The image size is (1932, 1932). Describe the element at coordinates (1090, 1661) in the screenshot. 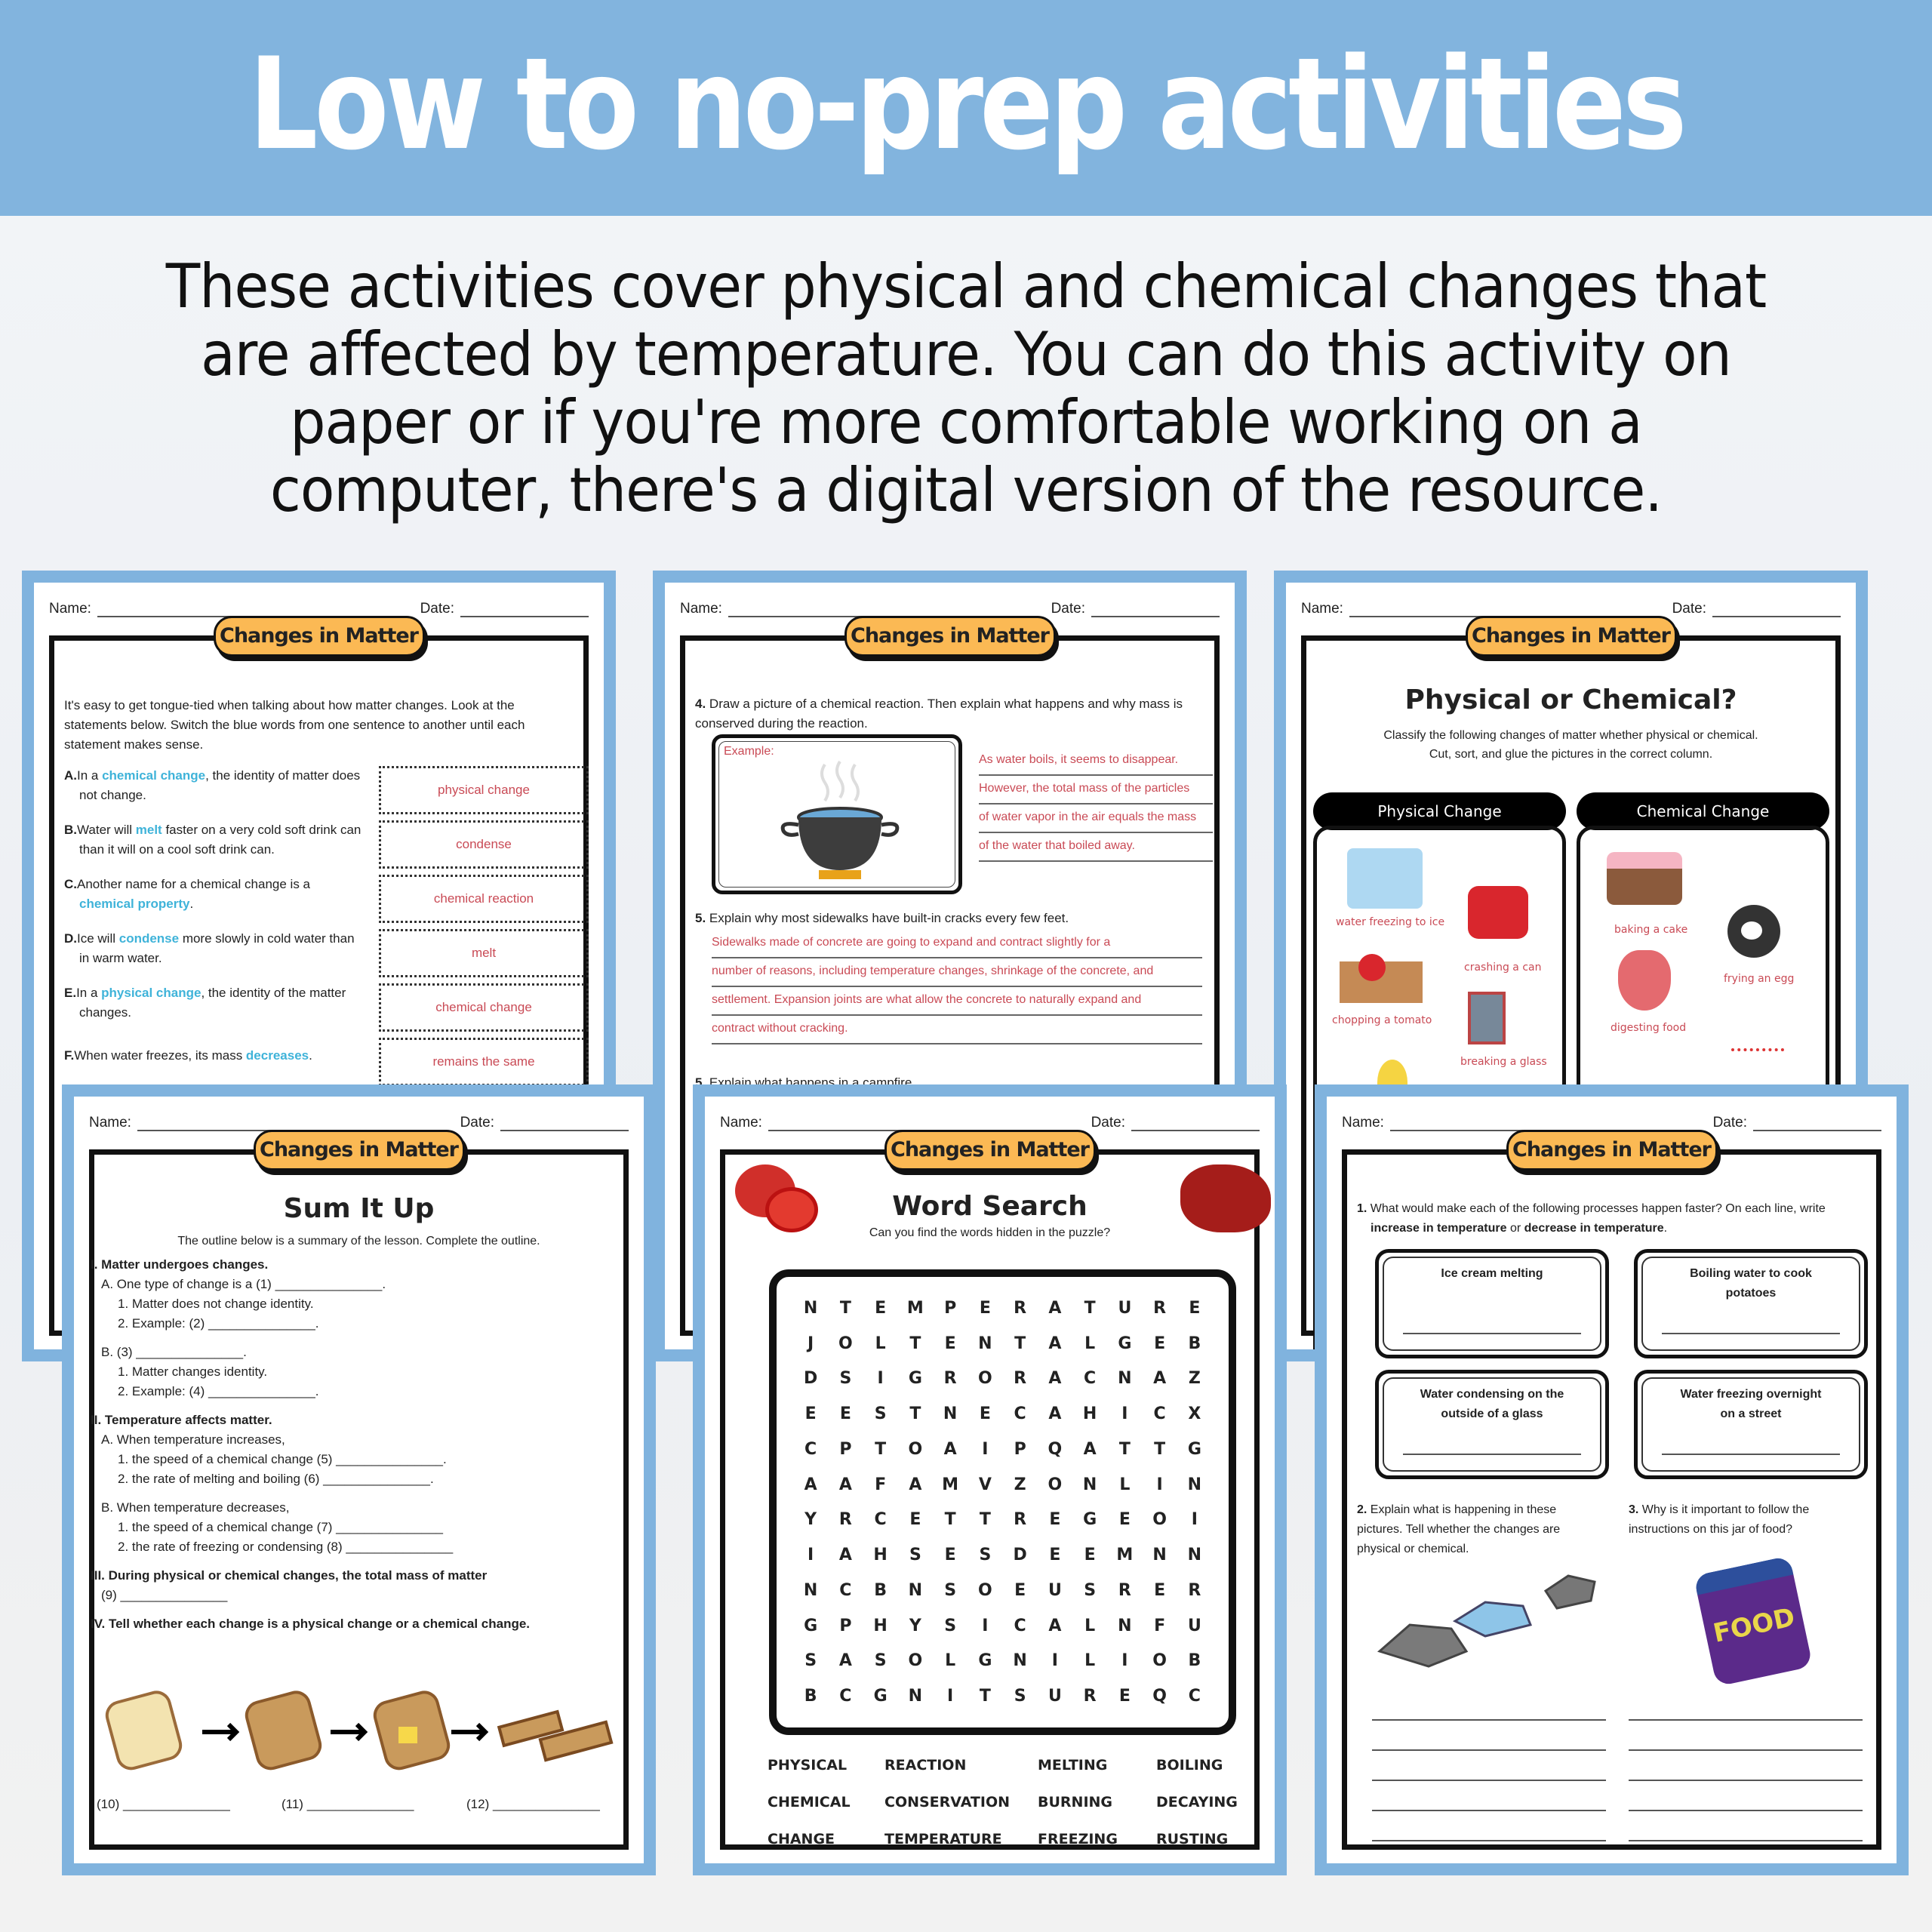

I see `grid-letter: L` at that location.